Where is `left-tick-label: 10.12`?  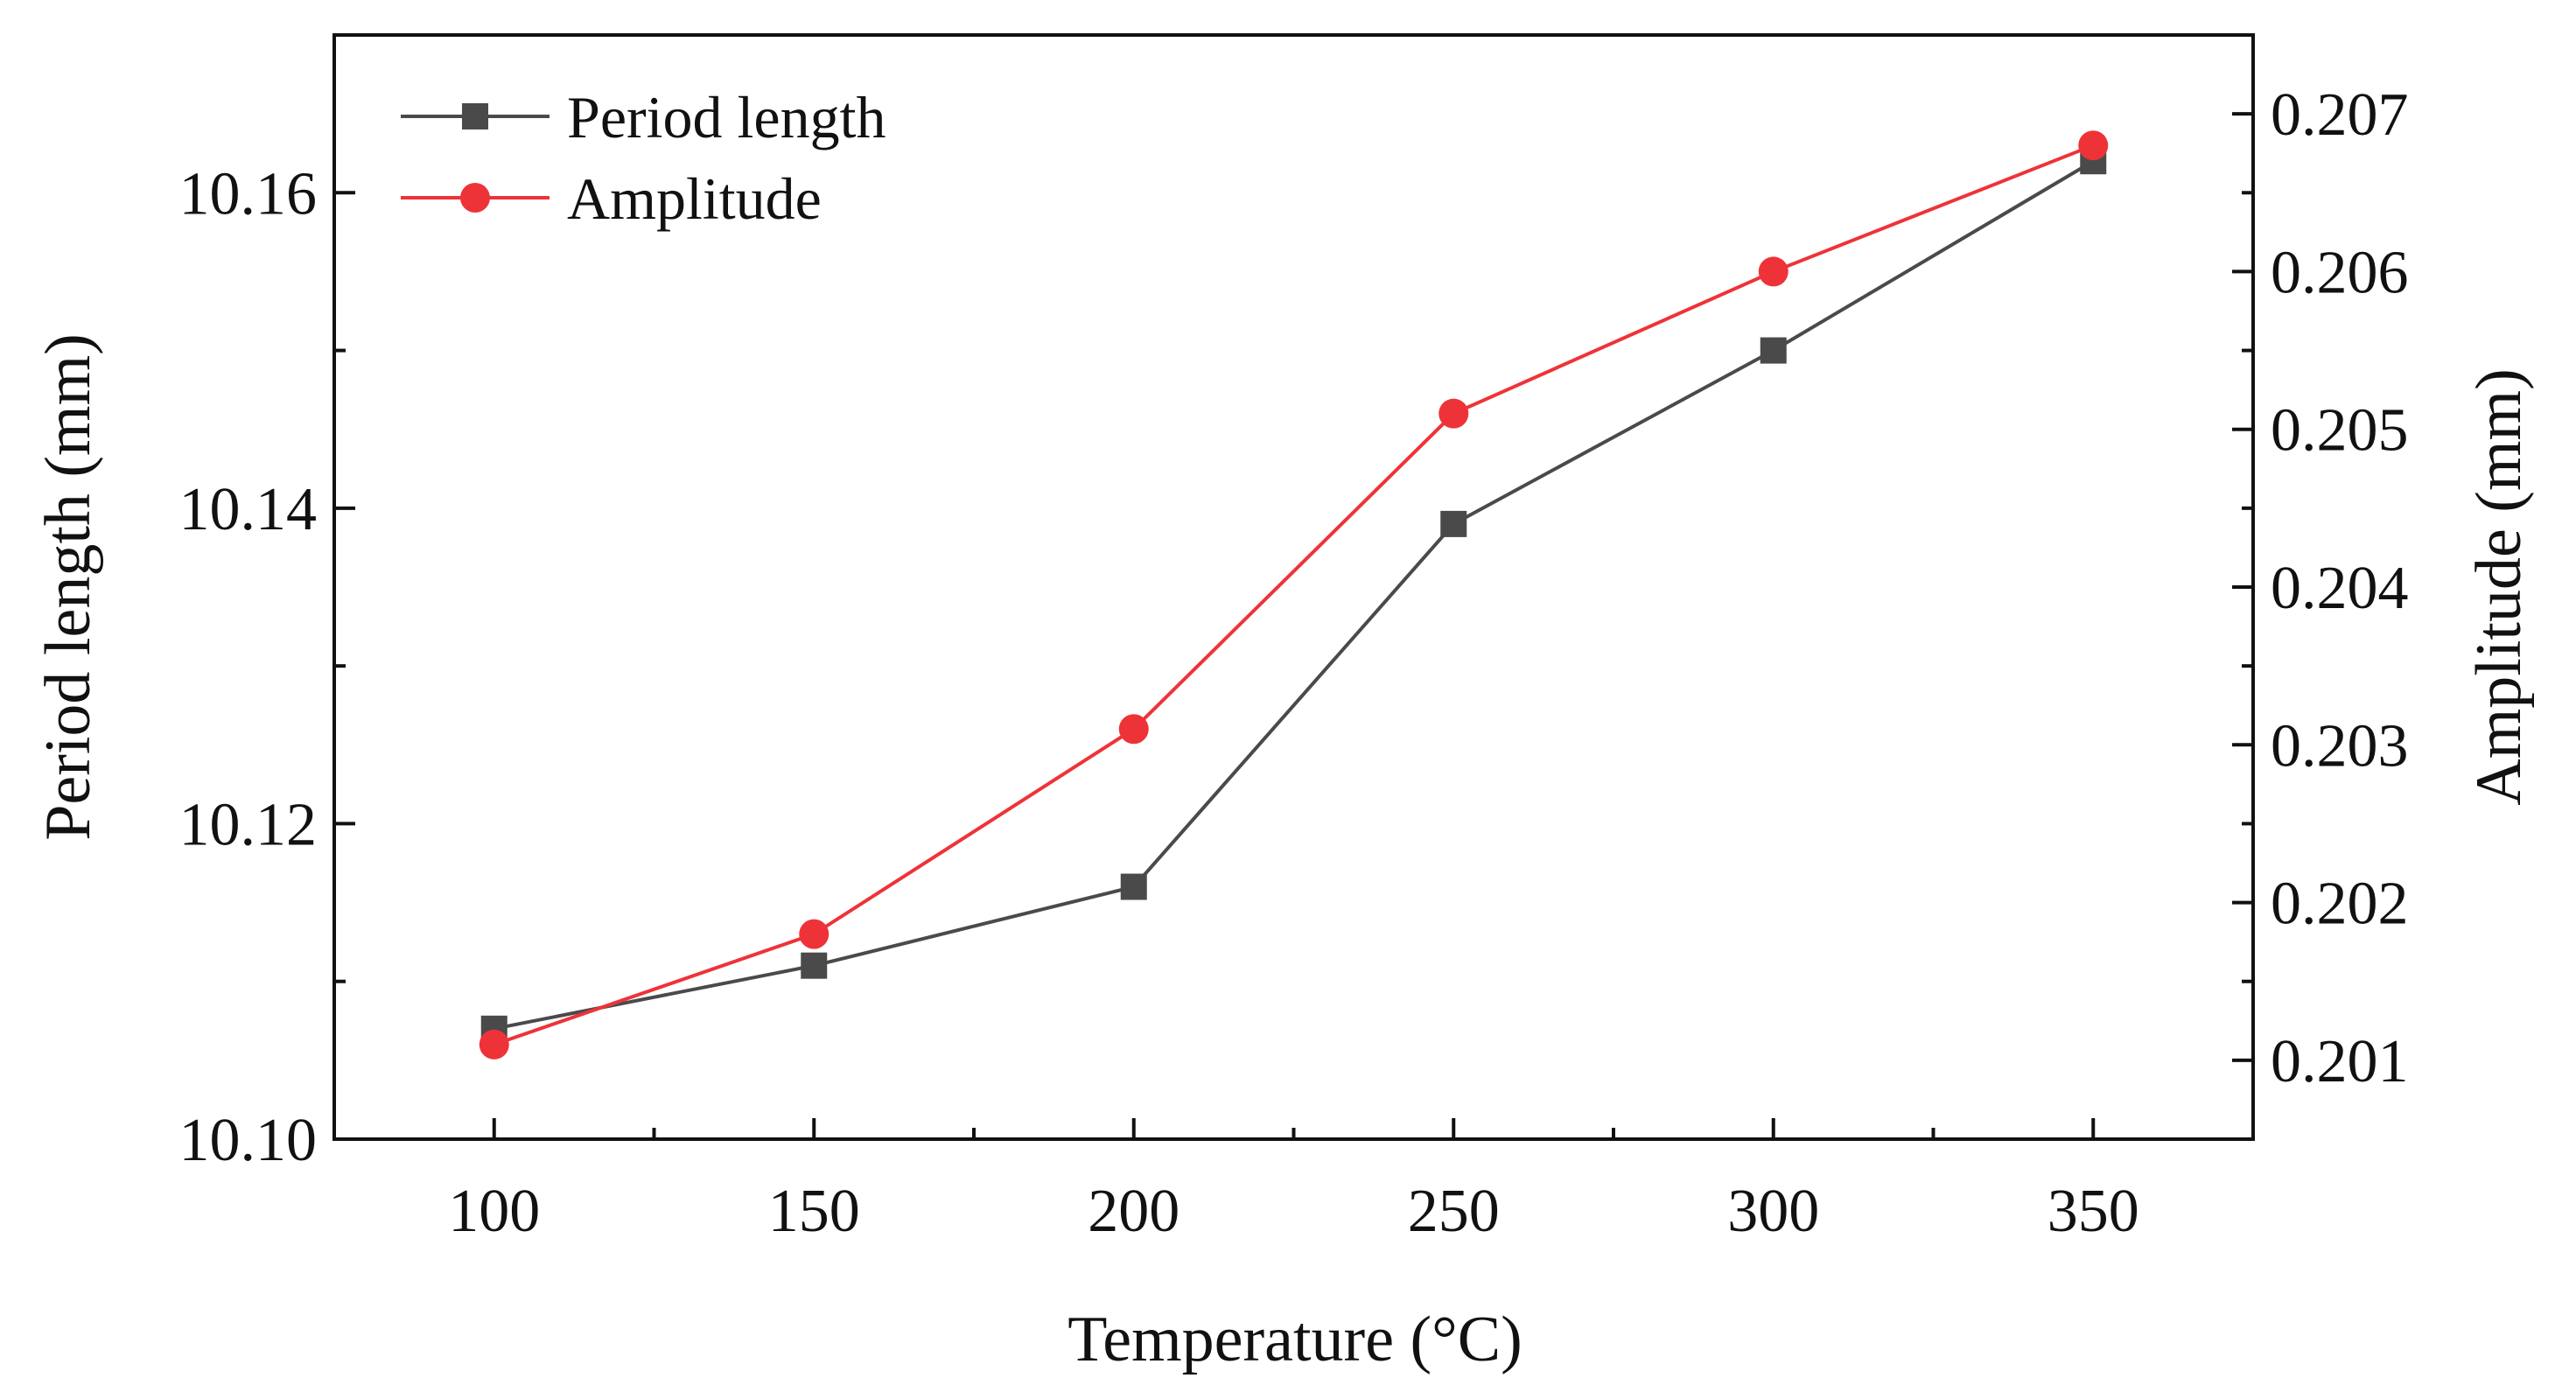
left-tick-label: 10.12 is located at coordinates (248, 824).